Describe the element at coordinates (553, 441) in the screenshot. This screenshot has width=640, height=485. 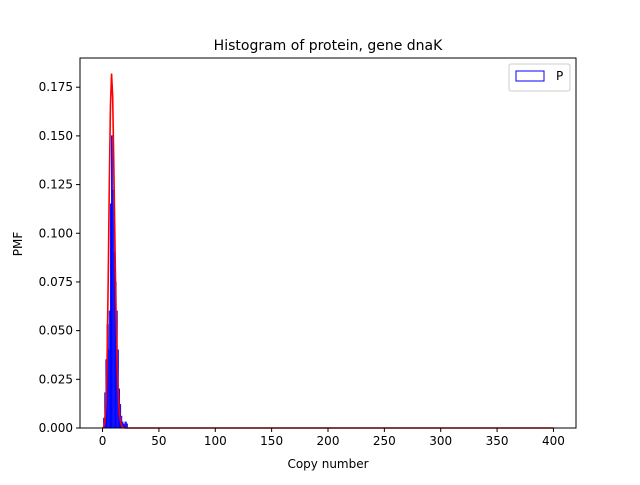
I see `x-tick-label: 400` at that location.